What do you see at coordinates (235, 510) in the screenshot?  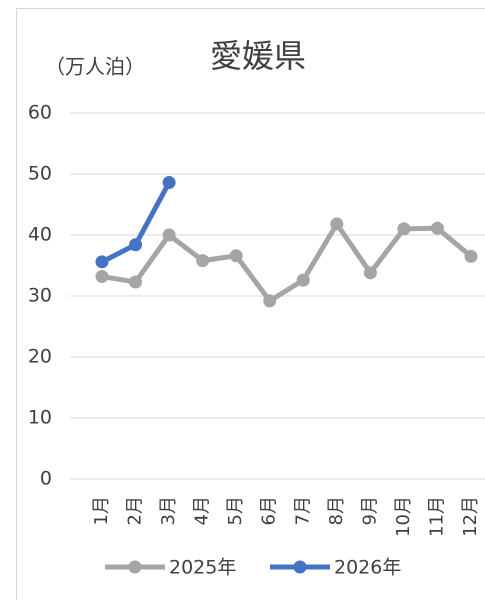 I see `x-tick-label: 5月` at bounding box center [235, 510].